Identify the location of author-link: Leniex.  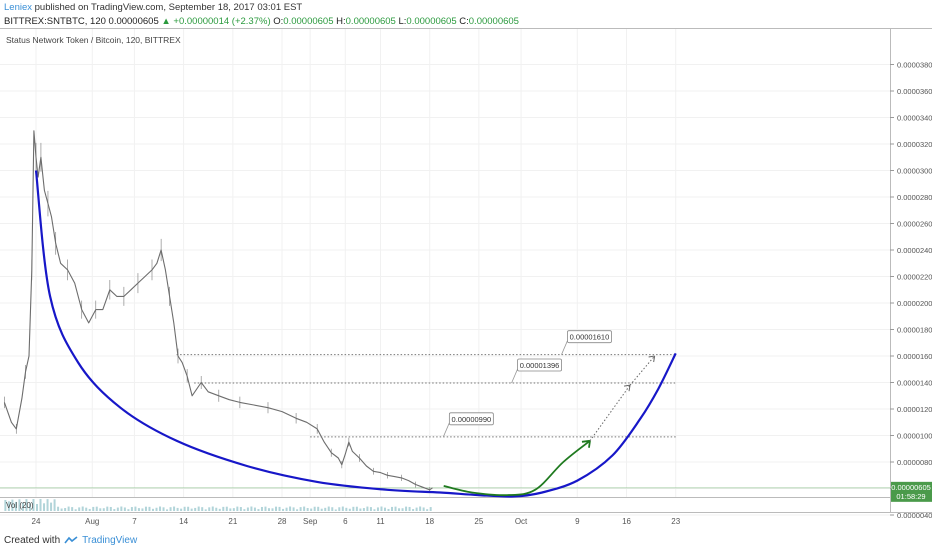
(18, 7).